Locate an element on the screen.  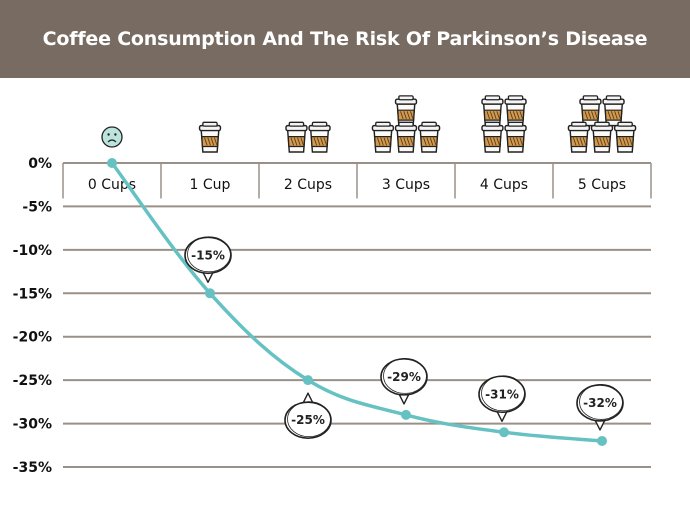
y-tick-label: 0% is located at coordinates (40, 164).